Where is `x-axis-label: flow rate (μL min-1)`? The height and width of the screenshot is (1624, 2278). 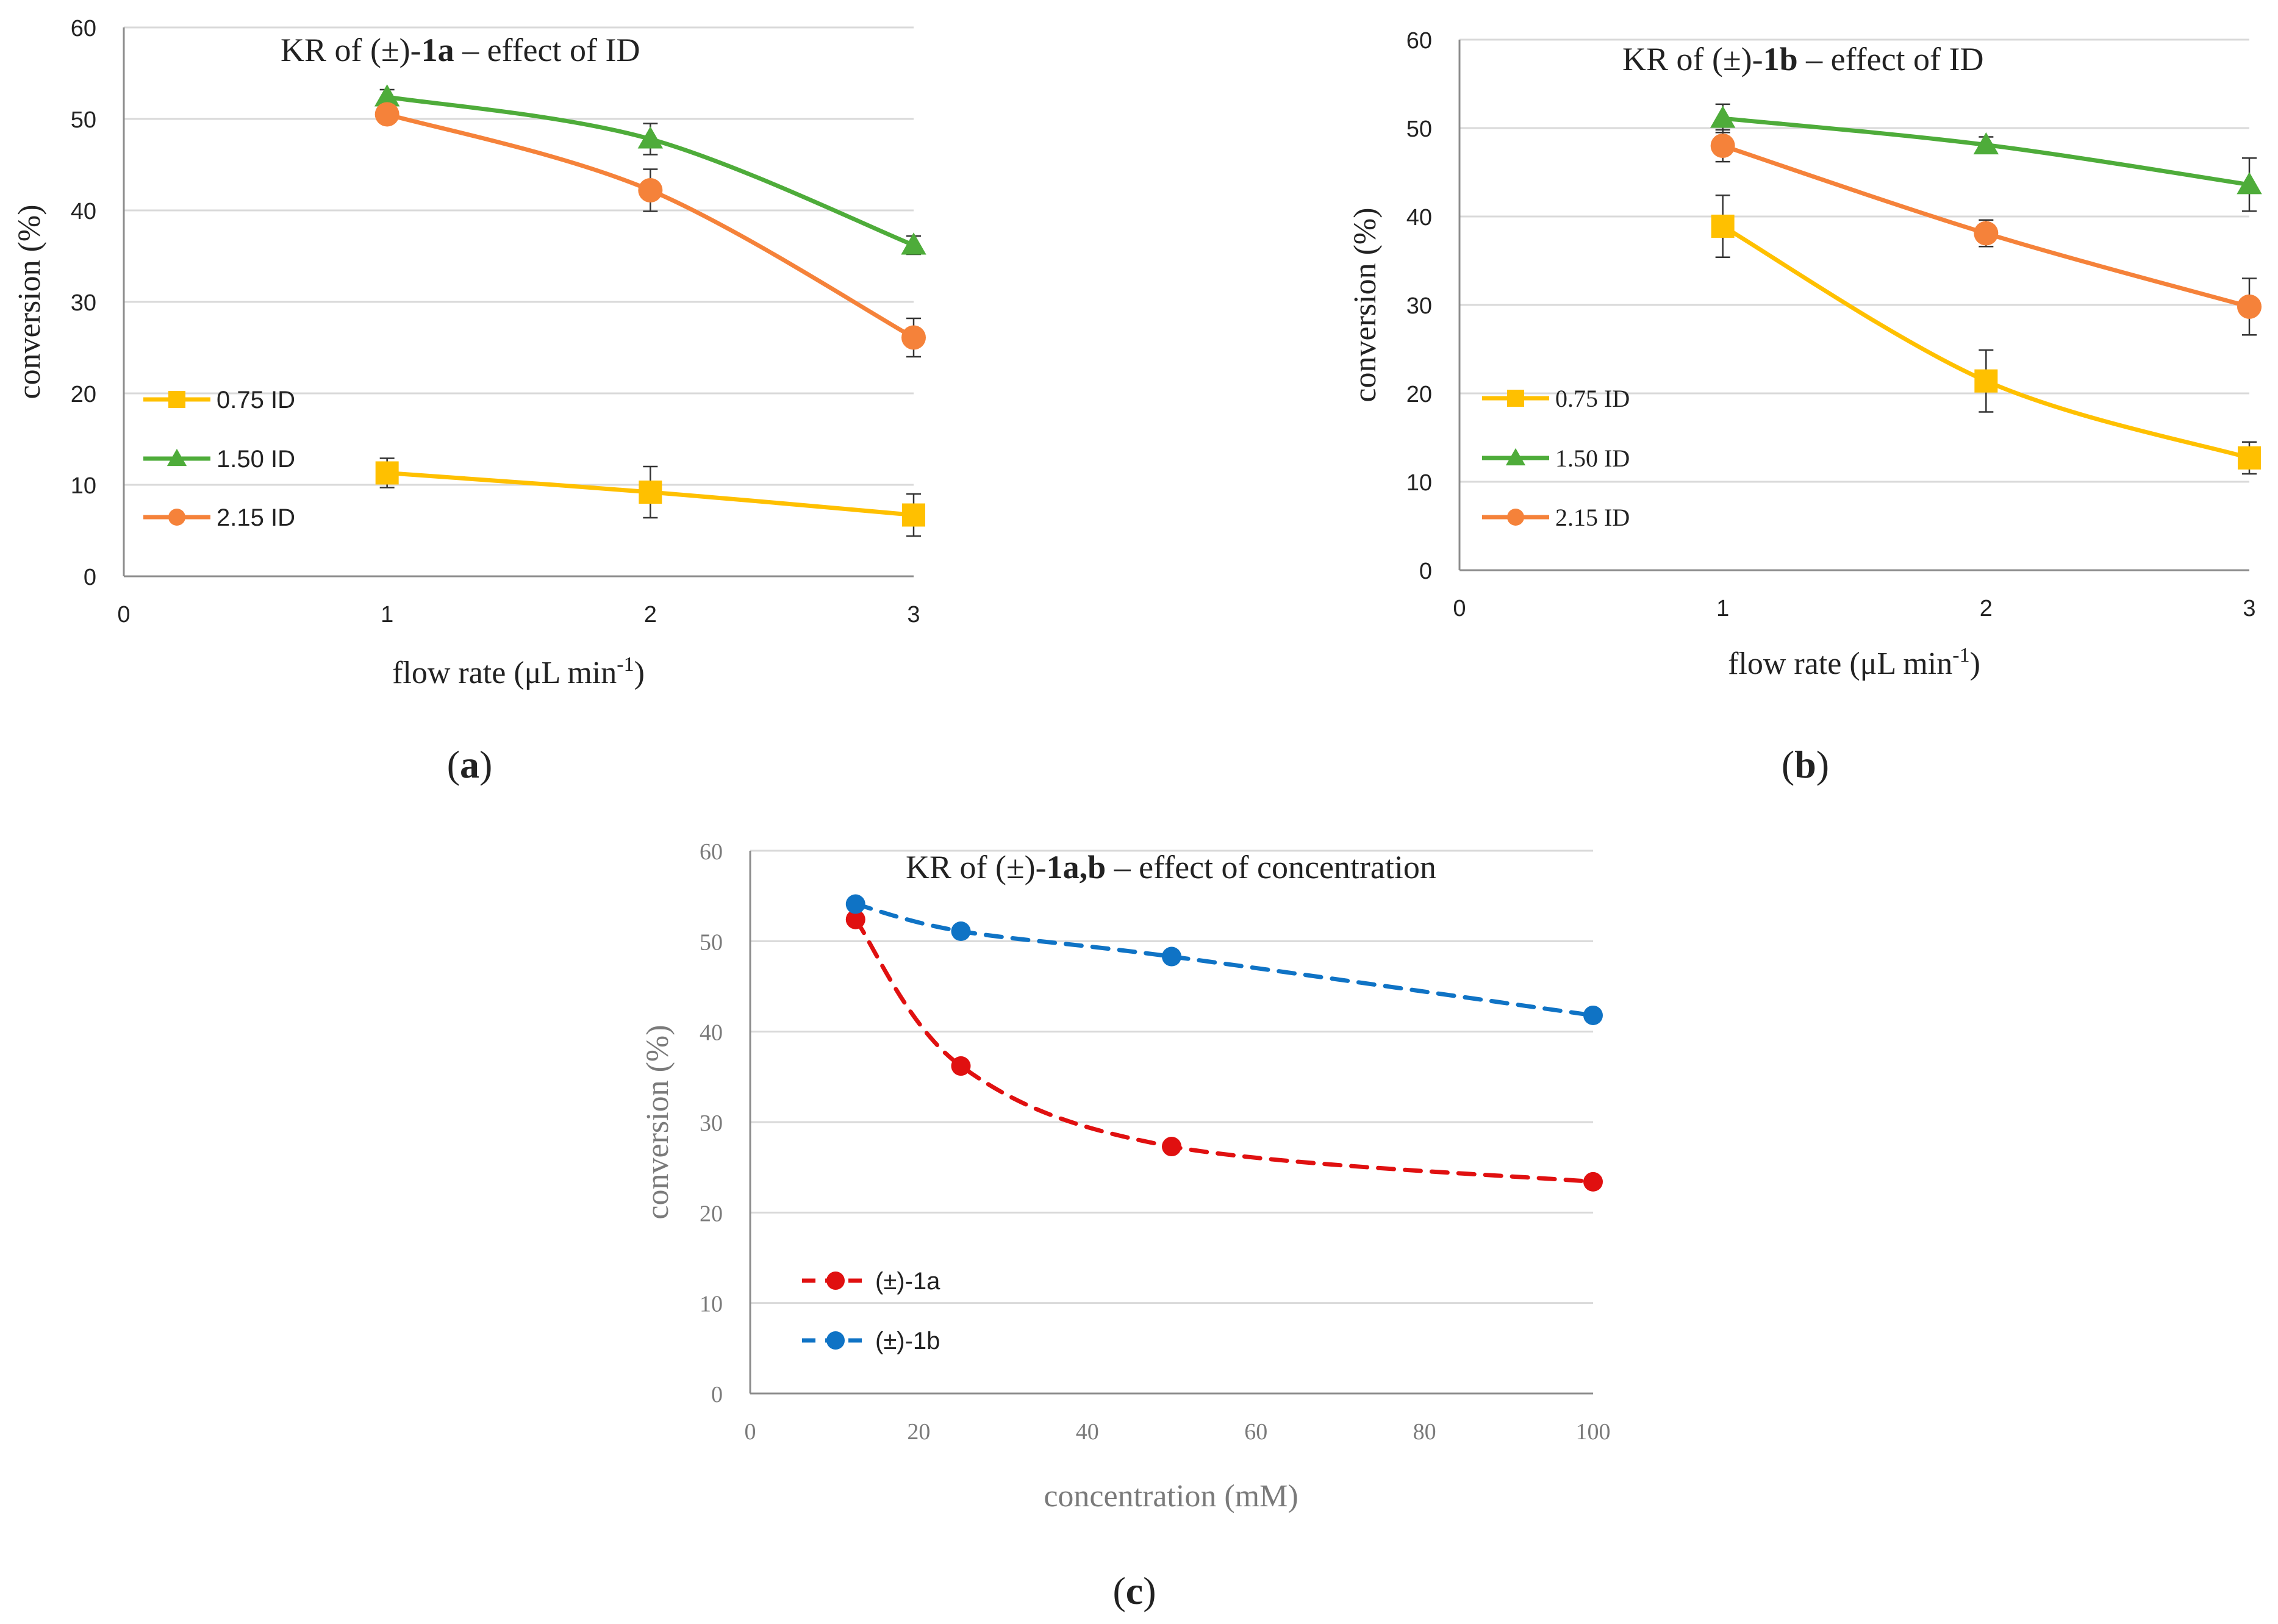
x-axis-label: flow rate (μL min-1) is located at coordinates (1854, 662).